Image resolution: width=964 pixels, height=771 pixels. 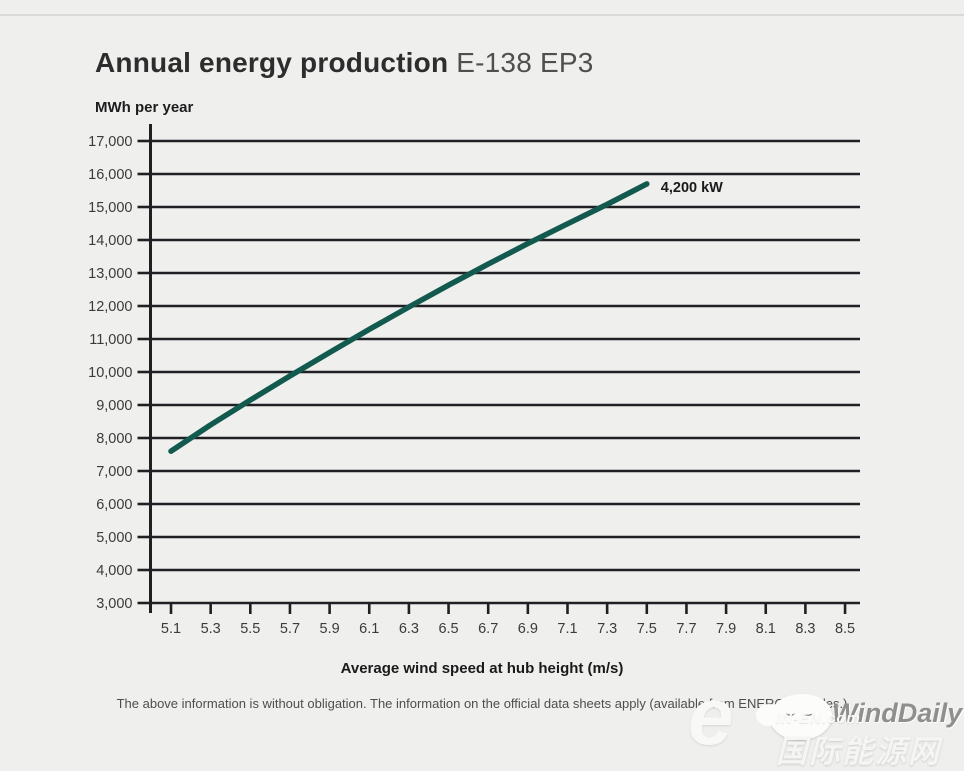 I want to click on in-en-logo-icon: e, so click(x=711, y=716).